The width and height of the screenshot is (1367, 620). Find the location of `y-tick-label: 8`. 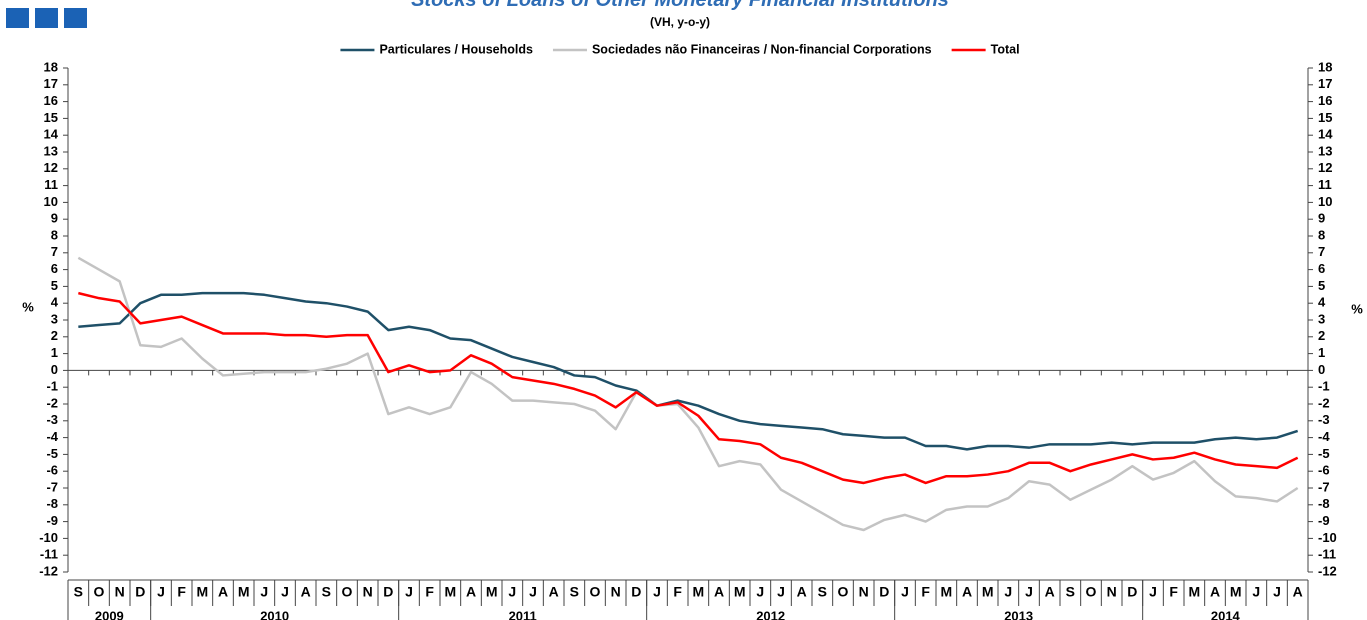

y-tick-label: 8 is located at coordinates (54, 234).